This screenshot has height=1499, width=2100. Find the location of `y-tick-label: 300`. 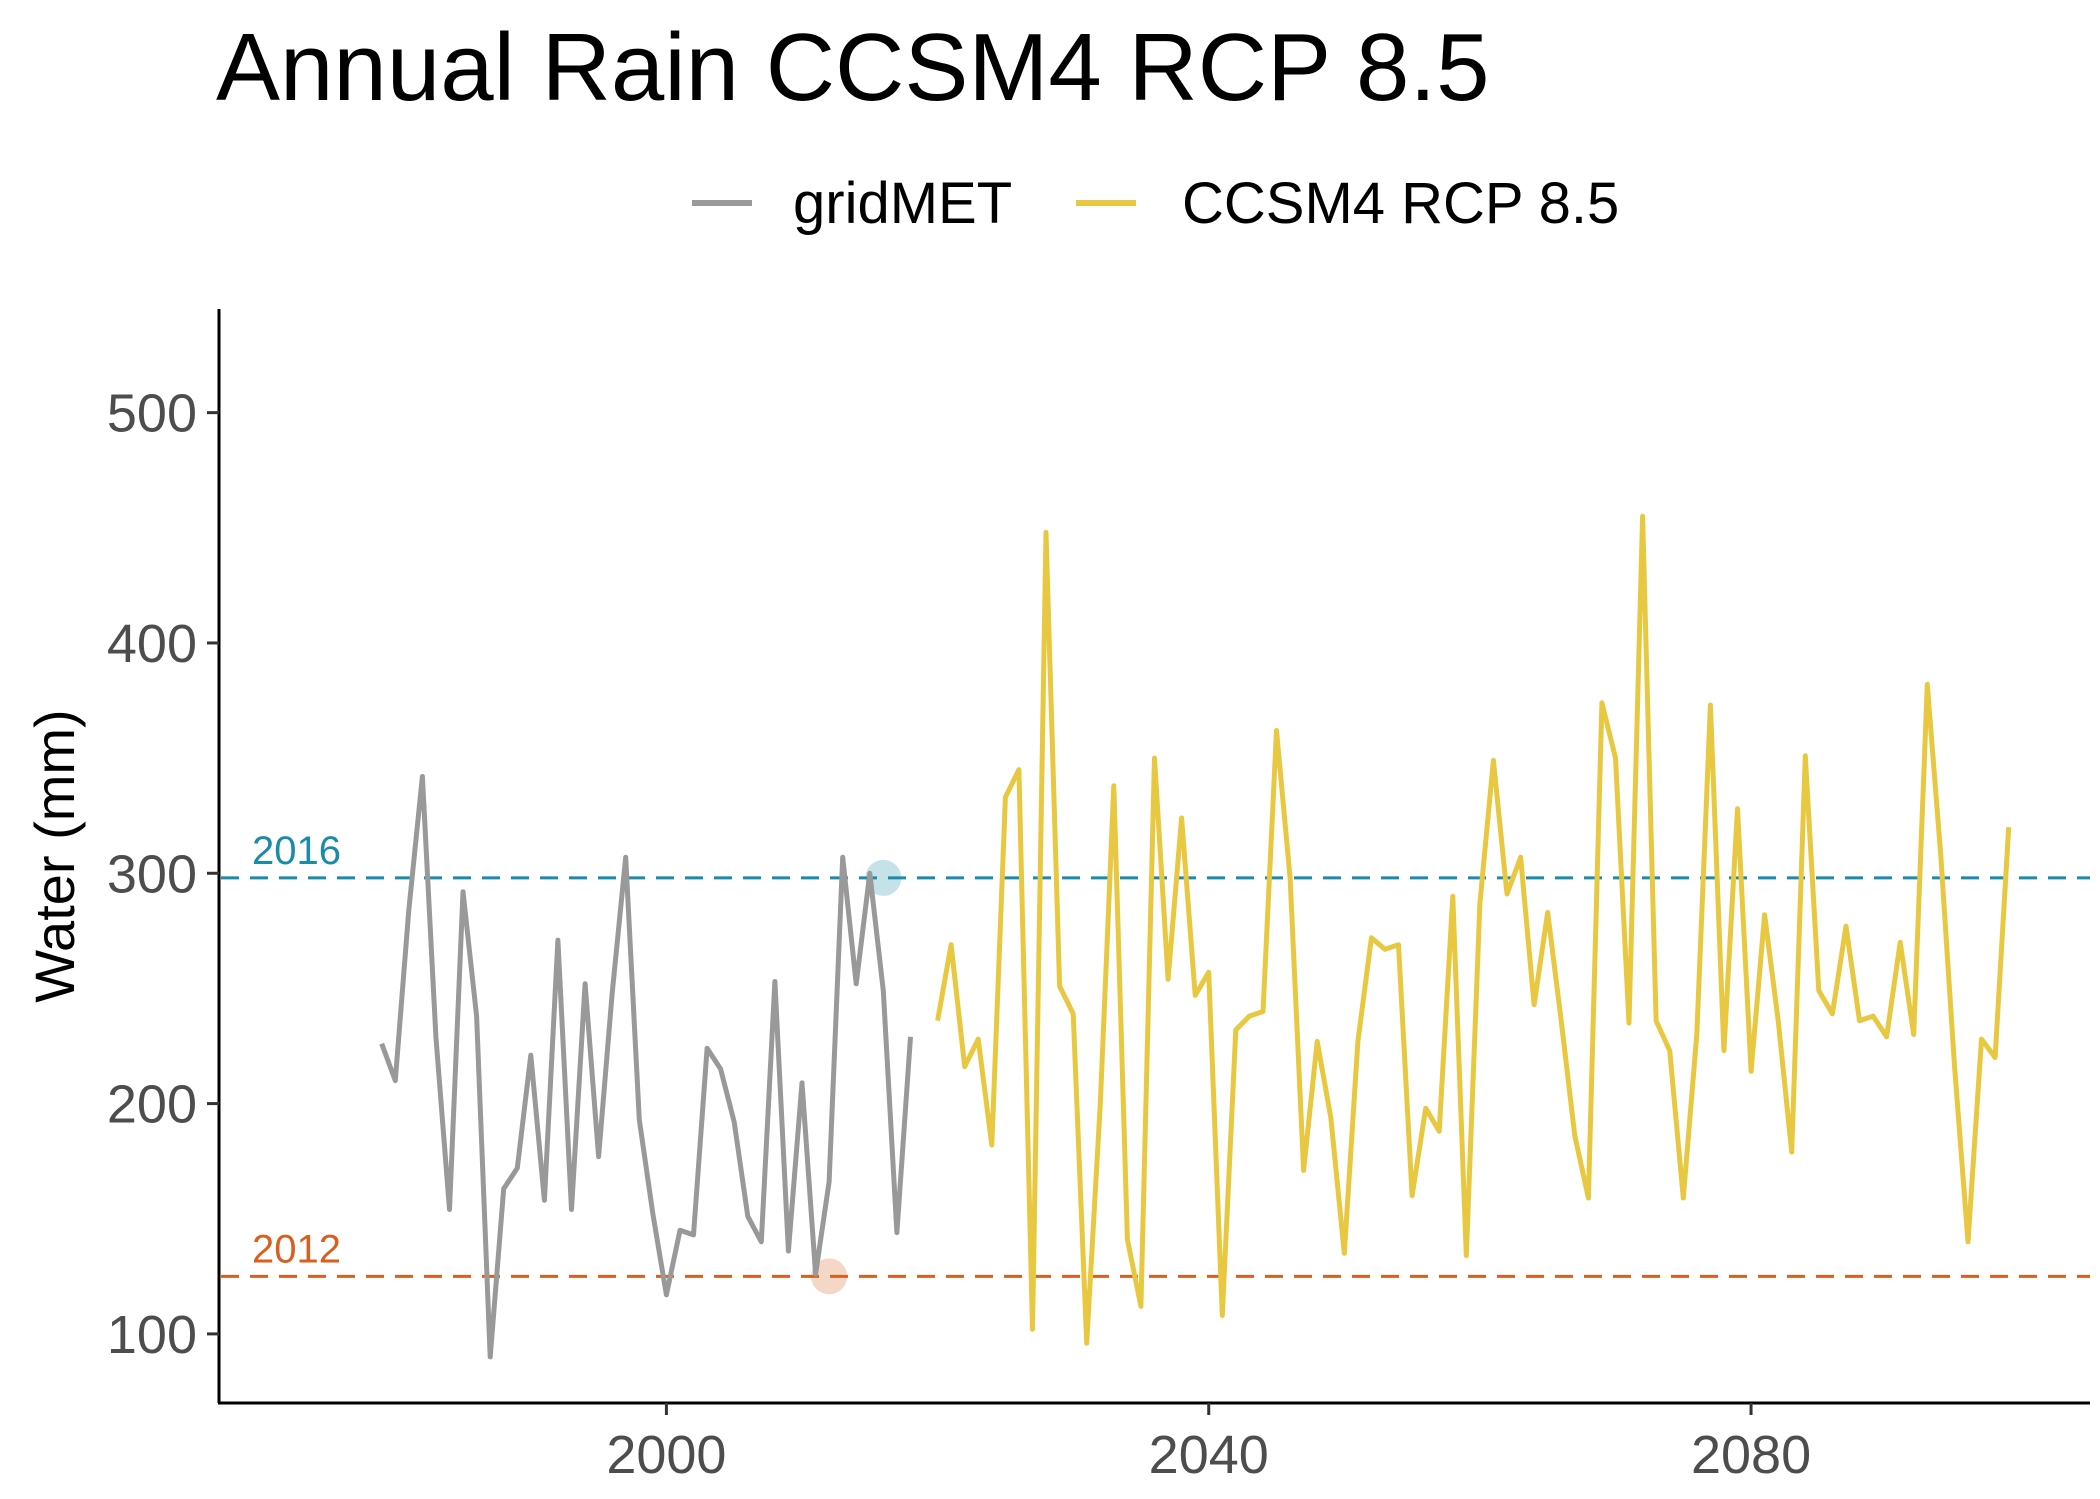

y-tick-label: 300 is located at coordinates (152, 874).